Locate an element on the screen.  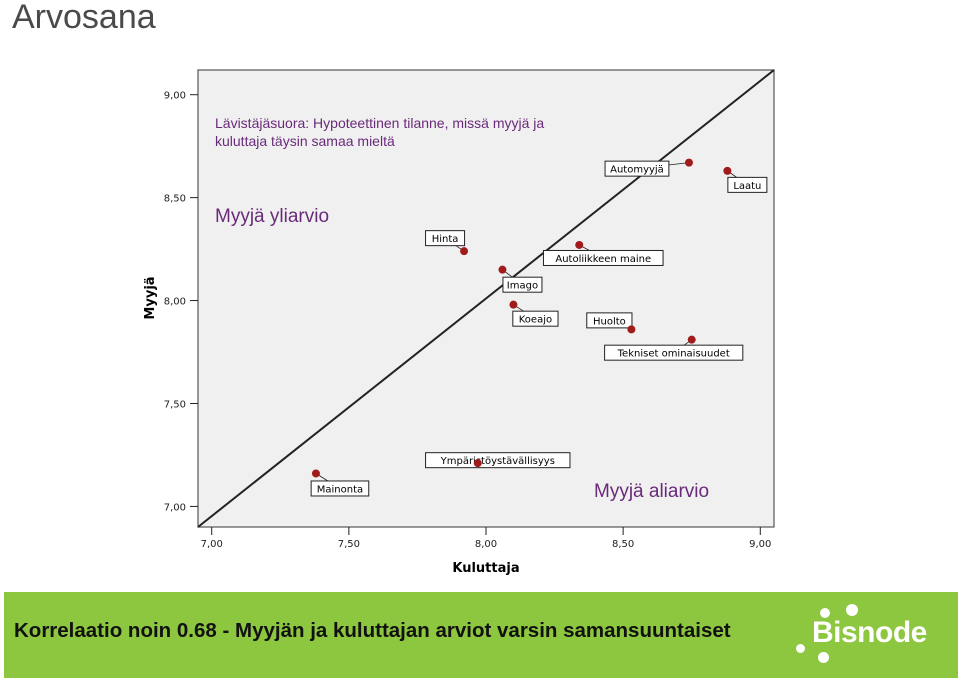
point-label: Autoliikkeen maine is located at coordinates (603, 259).